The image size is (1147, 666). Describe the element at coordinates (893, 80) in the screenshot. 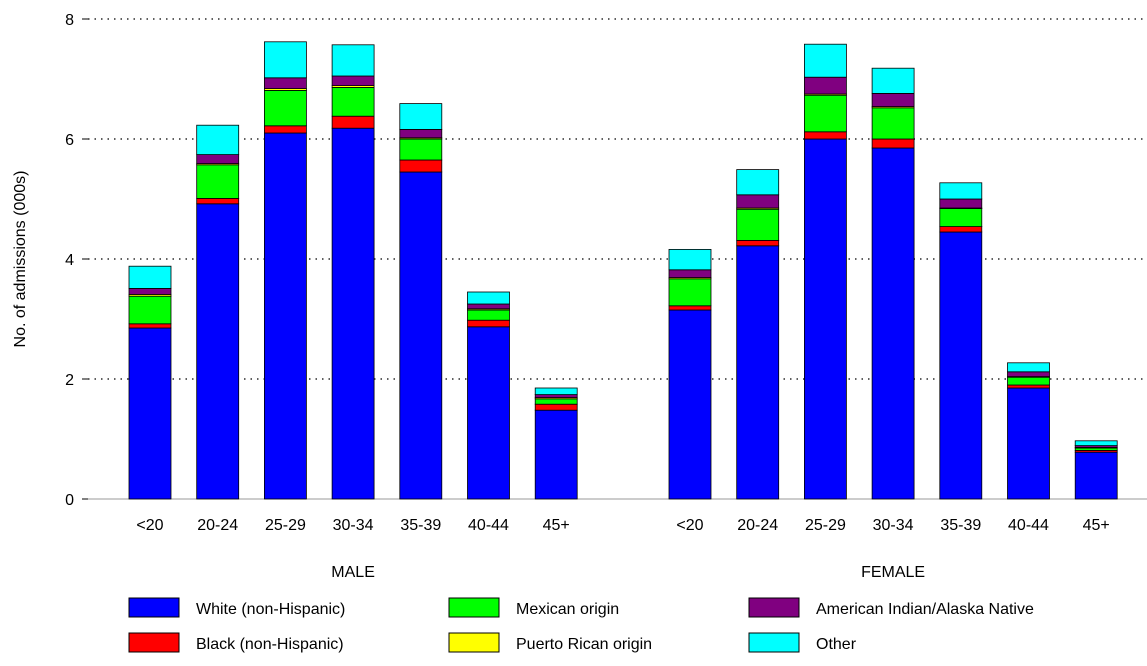

I see `bar-segment-female-30-34-other` at that location.